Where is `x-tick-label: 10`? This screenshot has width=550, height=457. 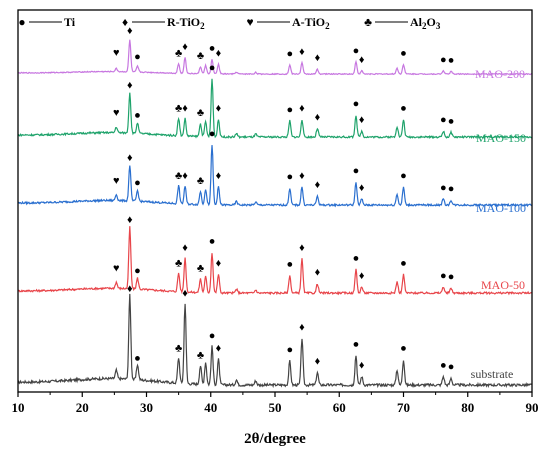
x-tick-label: 10 is located at coordinates (18, 407).